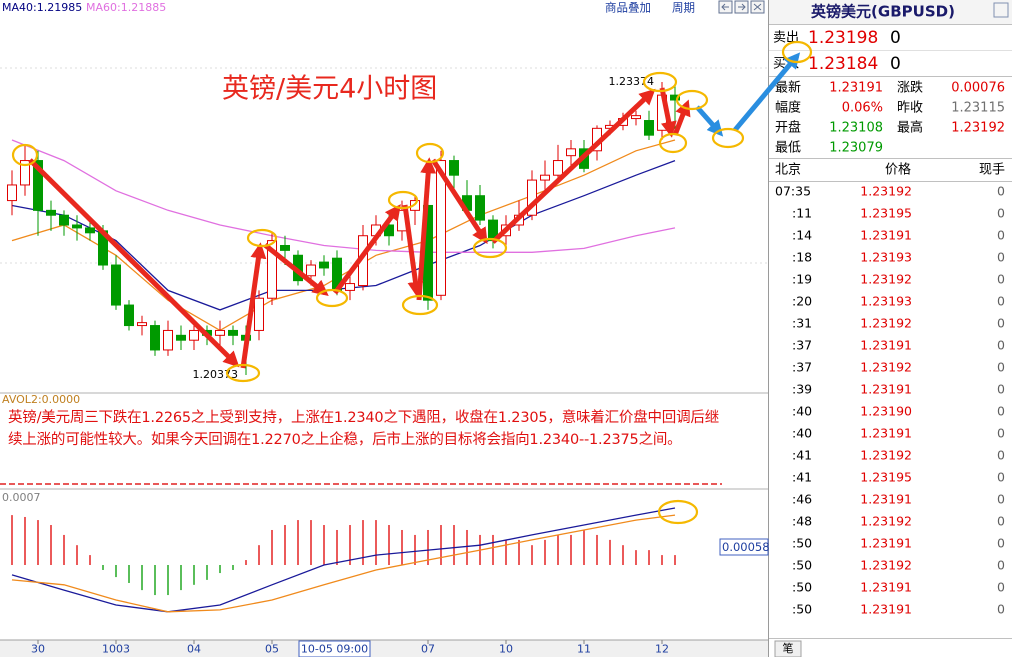 The width and height of the screenshot is (1012, 657). I want to click on side-volume: 0, so click(895, 38).